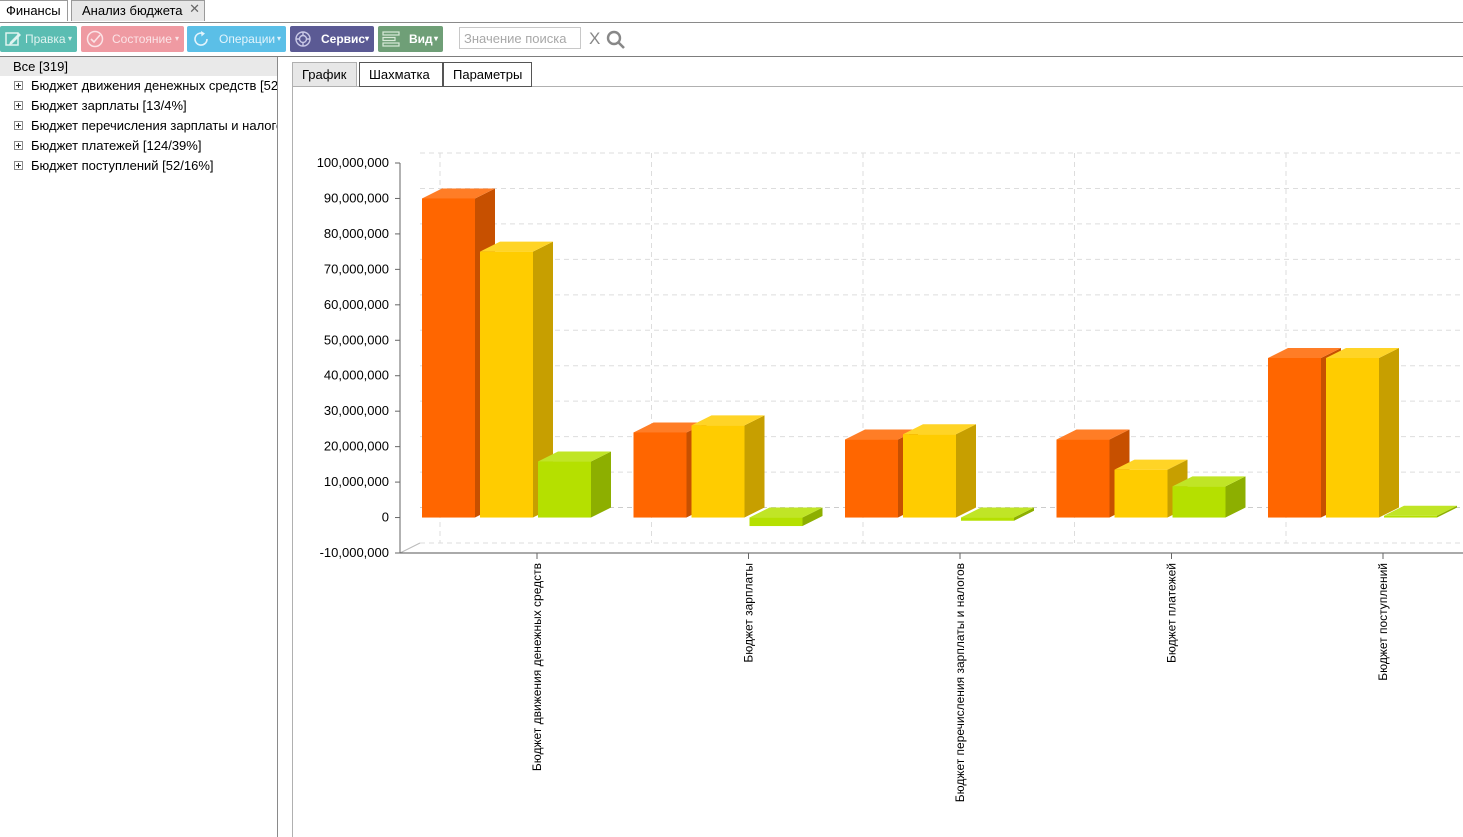 The height and width of the screenshot is (837, 1463). I want to click on y-tick-label: 0, so click(385, 517).